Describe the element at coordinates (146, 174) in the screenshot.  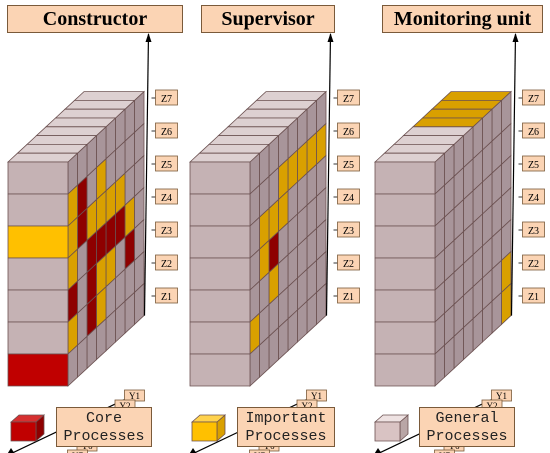
I see `z-axis-line` at that location.